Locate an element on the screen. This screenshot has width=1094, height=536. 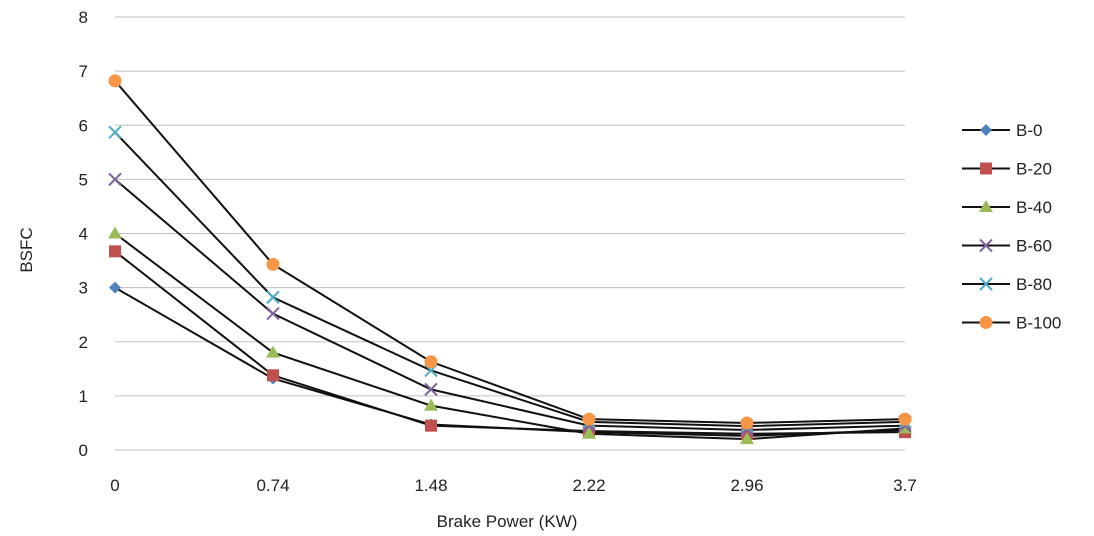
y-tick-label: 4 is located at coordinates (83, 234).